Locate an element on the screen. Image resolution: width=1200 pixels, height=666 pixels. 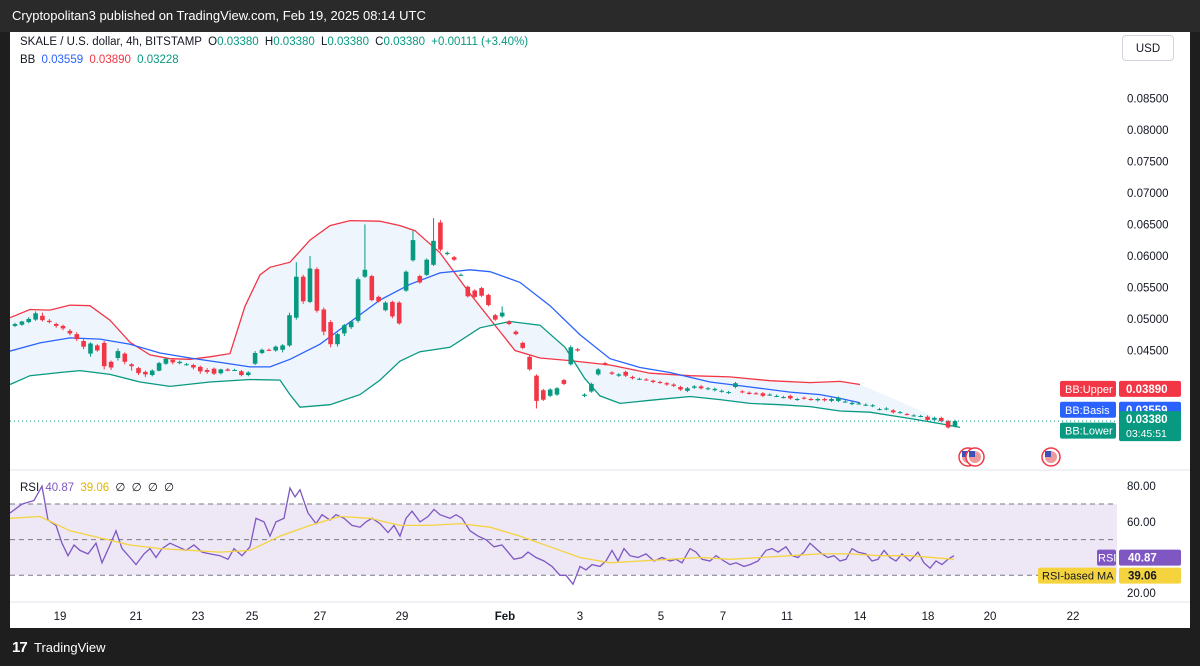
symbol-title: SKALE / U.S. dollar, 4h, BITSTAMP is located at coordinates (111, 42).